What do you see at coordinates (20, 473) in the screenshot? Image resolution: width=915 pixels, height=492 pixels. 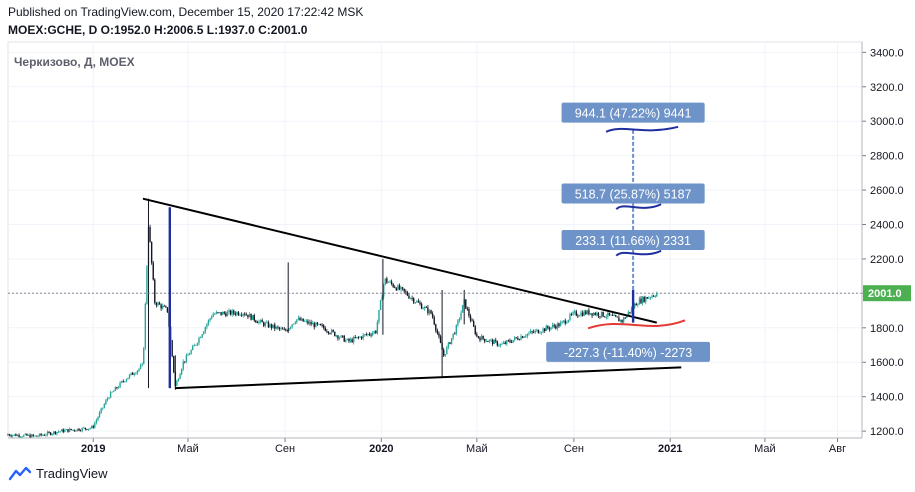 I see `tradingview-logo-icon` at bounding box center [20, 473].